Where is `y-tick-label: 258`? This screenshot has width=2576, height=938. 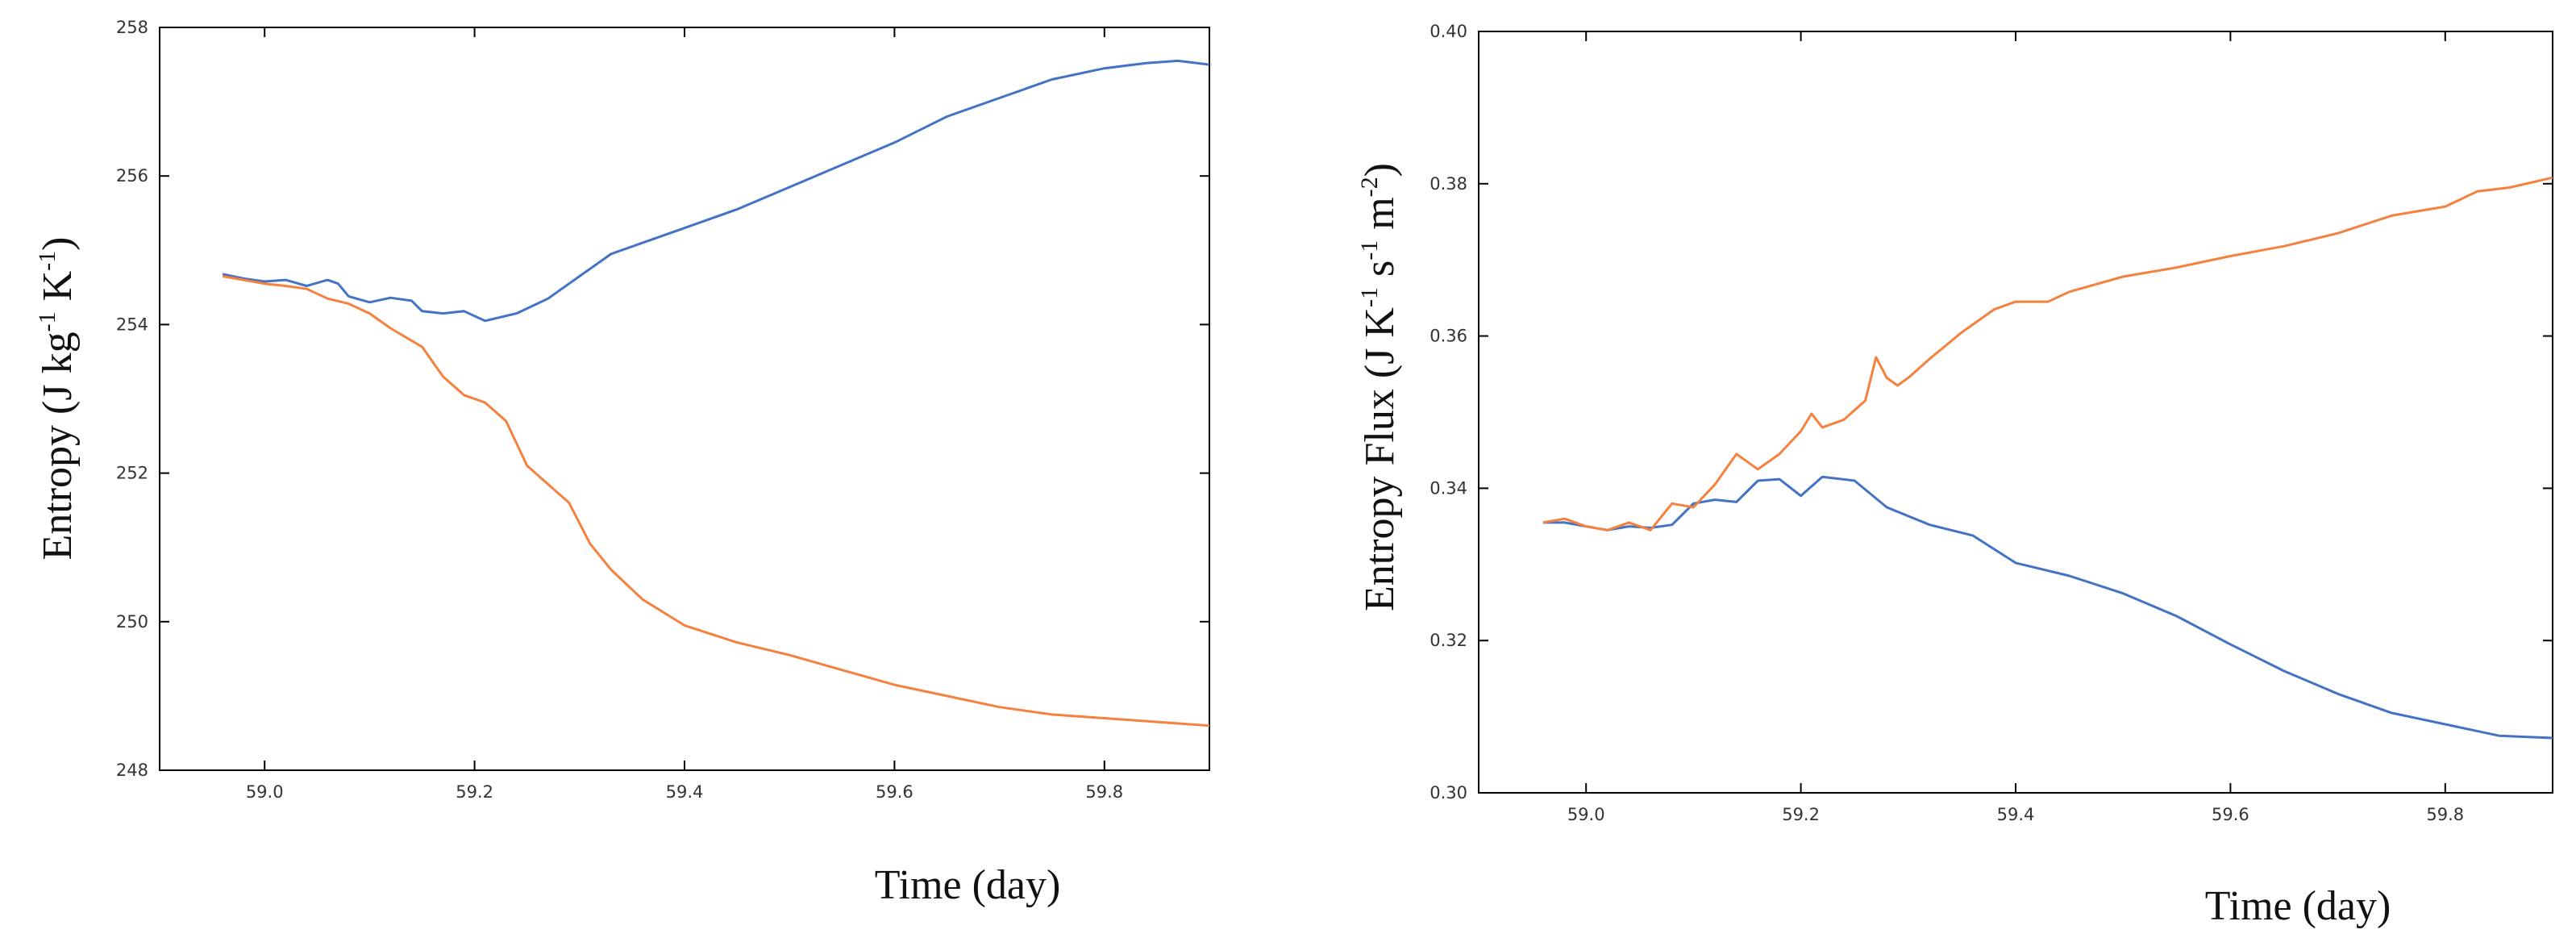 y-tick-label: 258 is located at coordinates (132, 27).